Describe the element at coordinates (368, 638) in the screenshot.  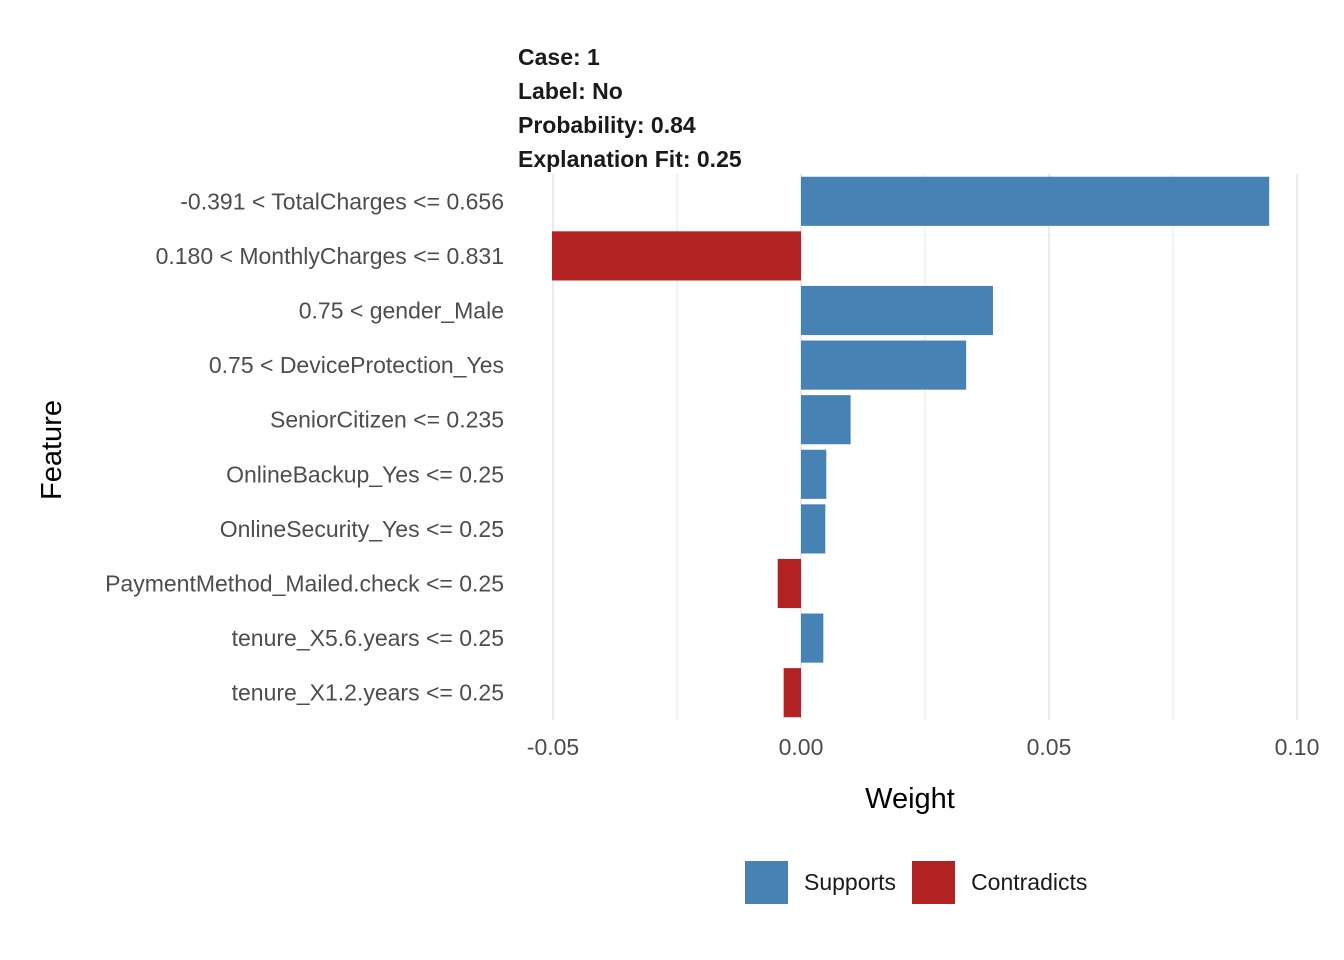
I see `y-tick-label: tenure_X5.6.years <= 0.25` at that location.